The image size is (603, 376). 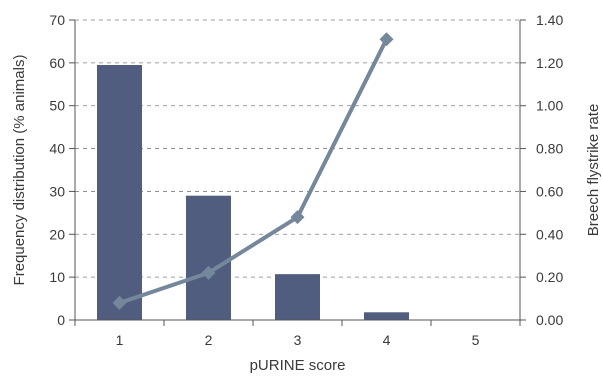 I want to click on y2-axis-title: Breech flystrike rate, so click(x=593, y=170).